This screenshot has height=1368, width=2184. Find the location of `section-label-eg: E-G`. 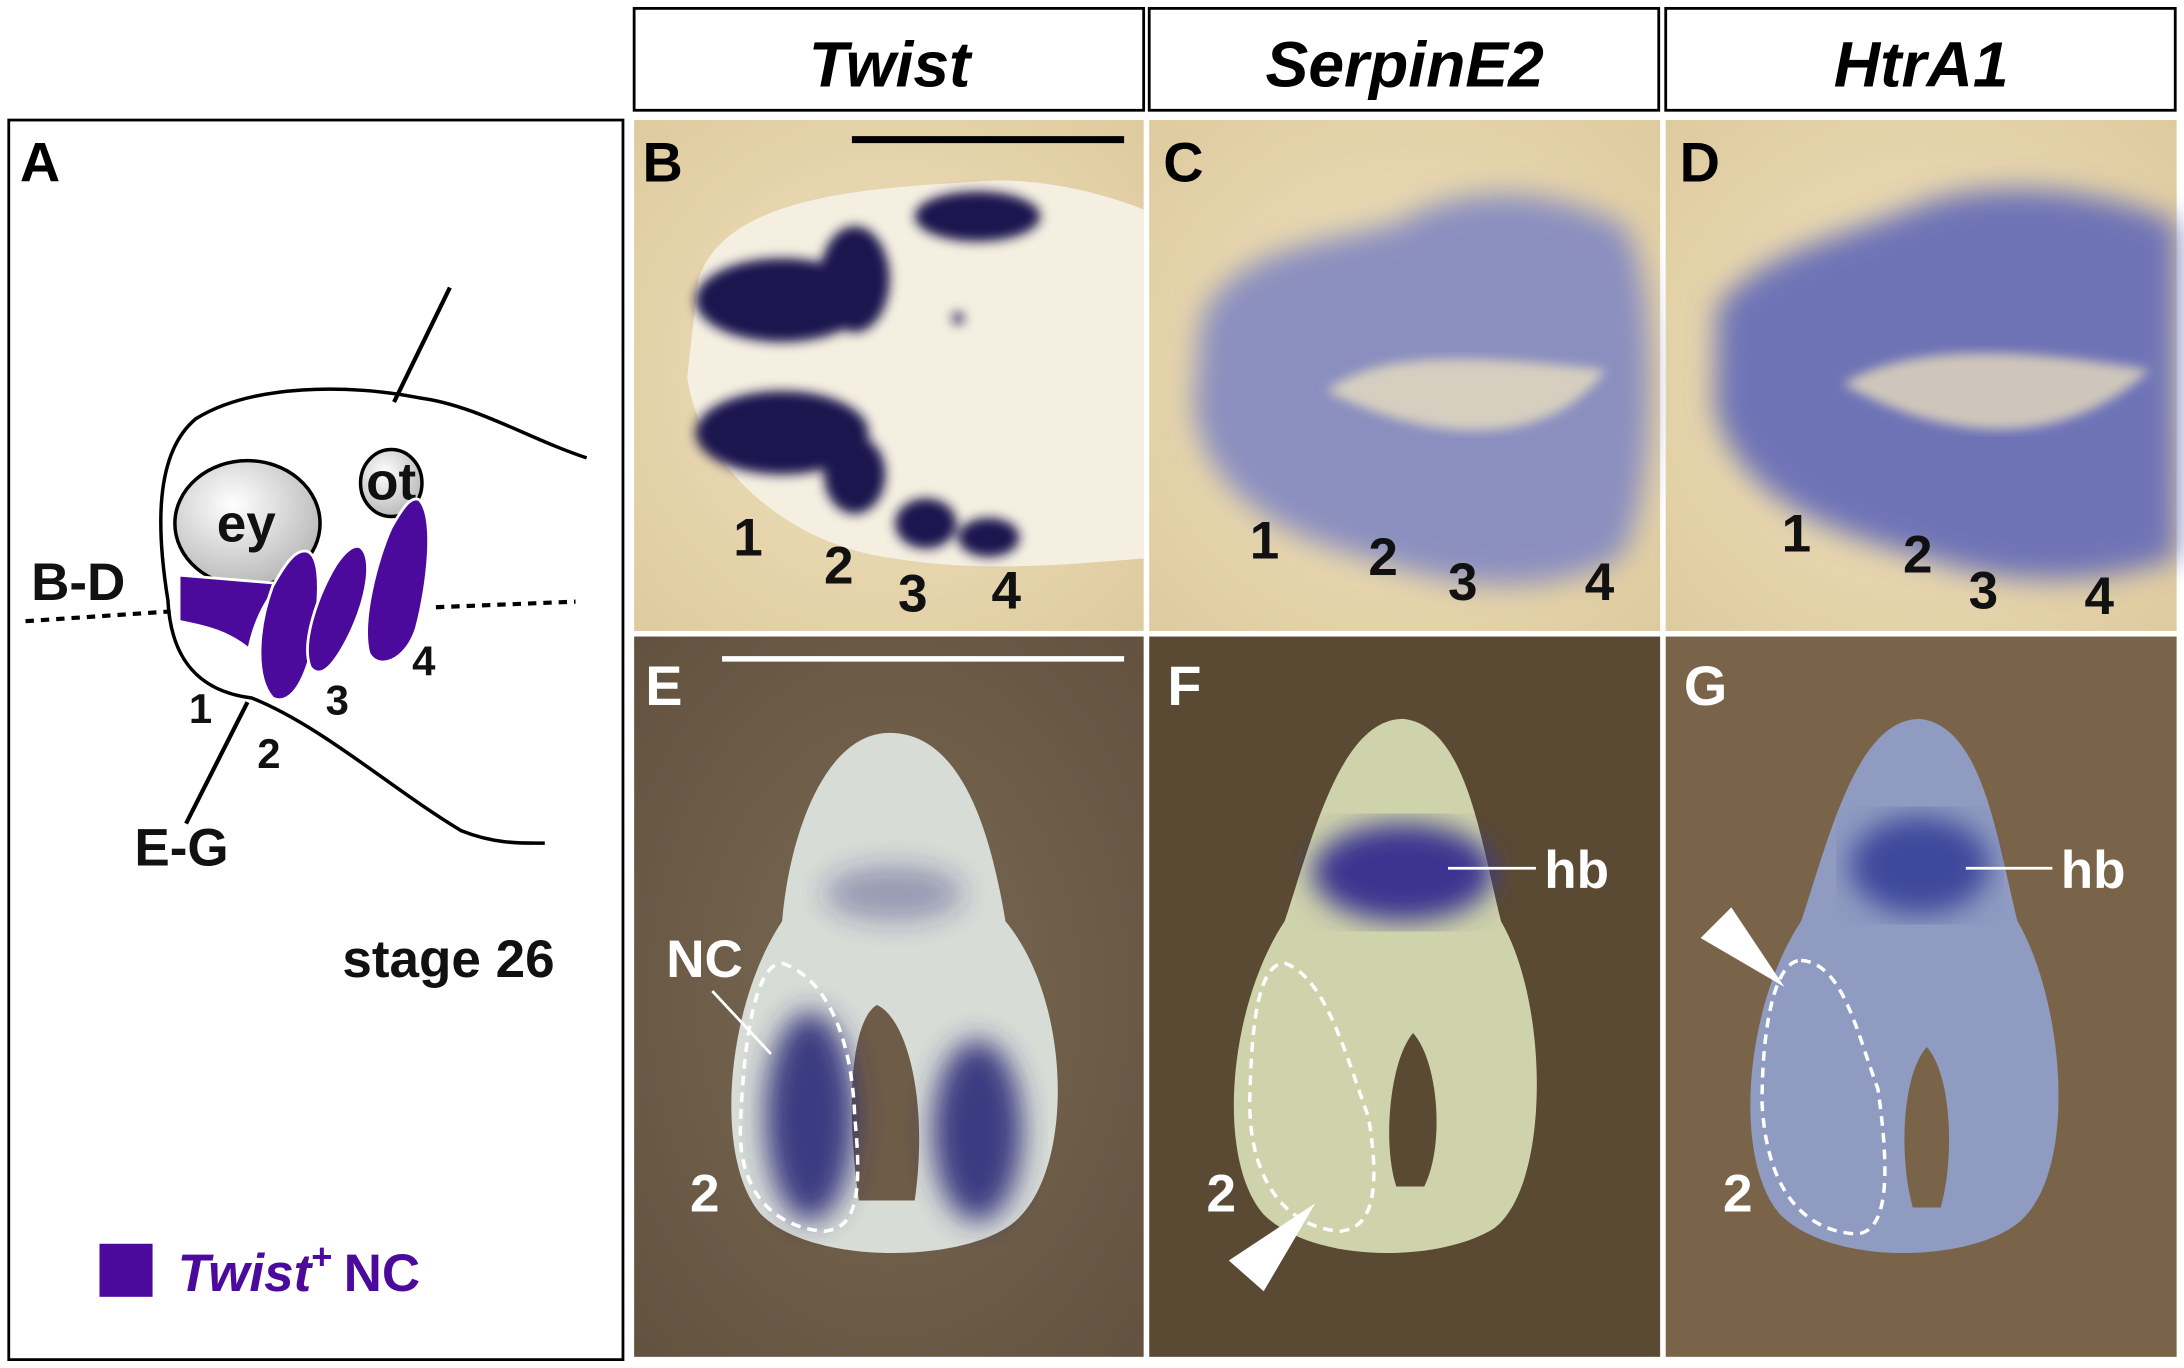

section-label-eg: E-G is located at coordinates (181, 847).